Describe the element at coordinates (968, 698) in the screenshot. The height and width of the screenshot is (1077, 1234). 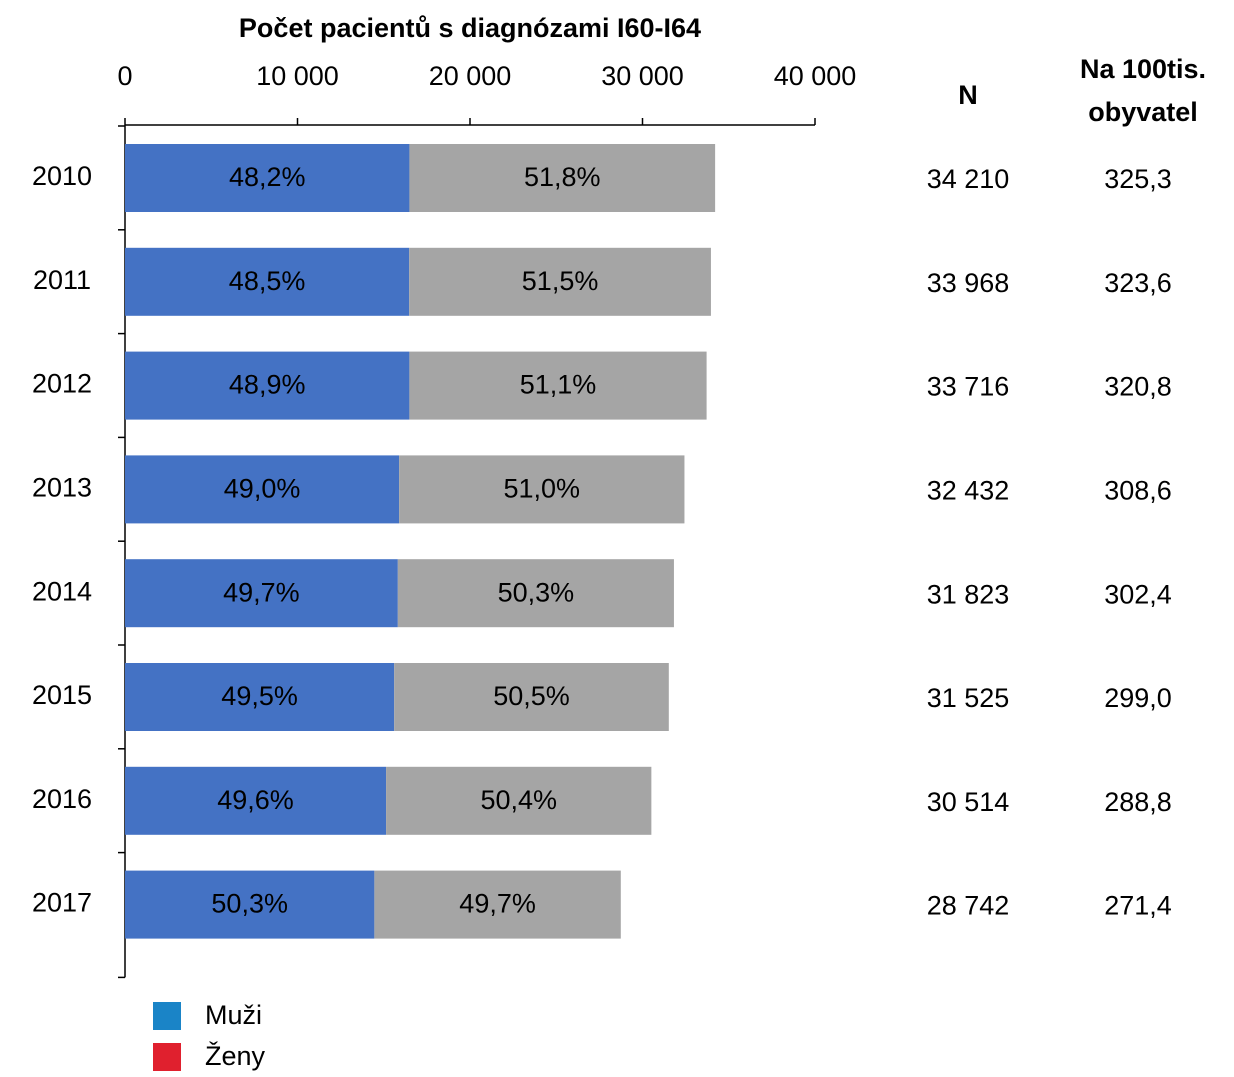
I see `total-label: 31 525` at that location.